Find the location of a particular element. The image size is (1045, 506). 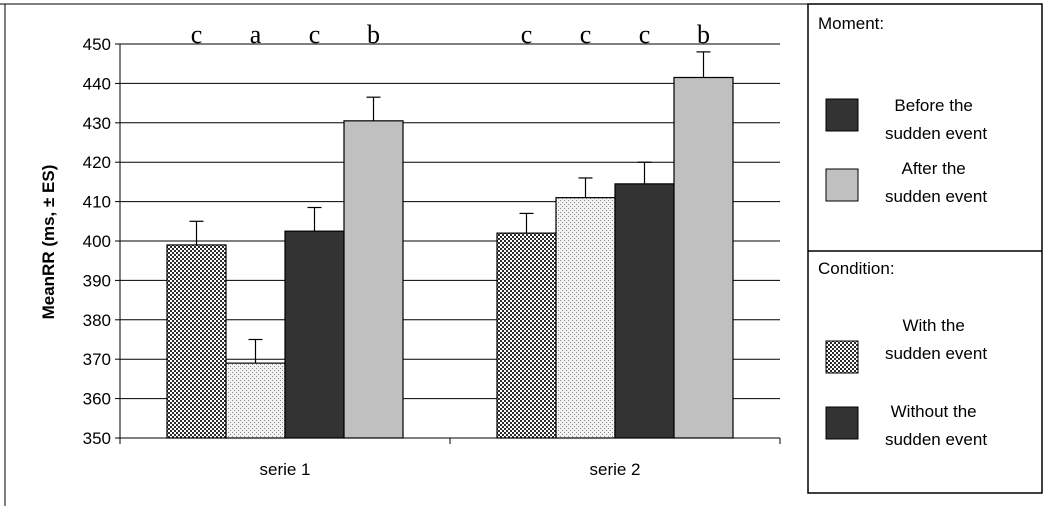

y-tick-label: 440 is located at coordinates (97, 83).